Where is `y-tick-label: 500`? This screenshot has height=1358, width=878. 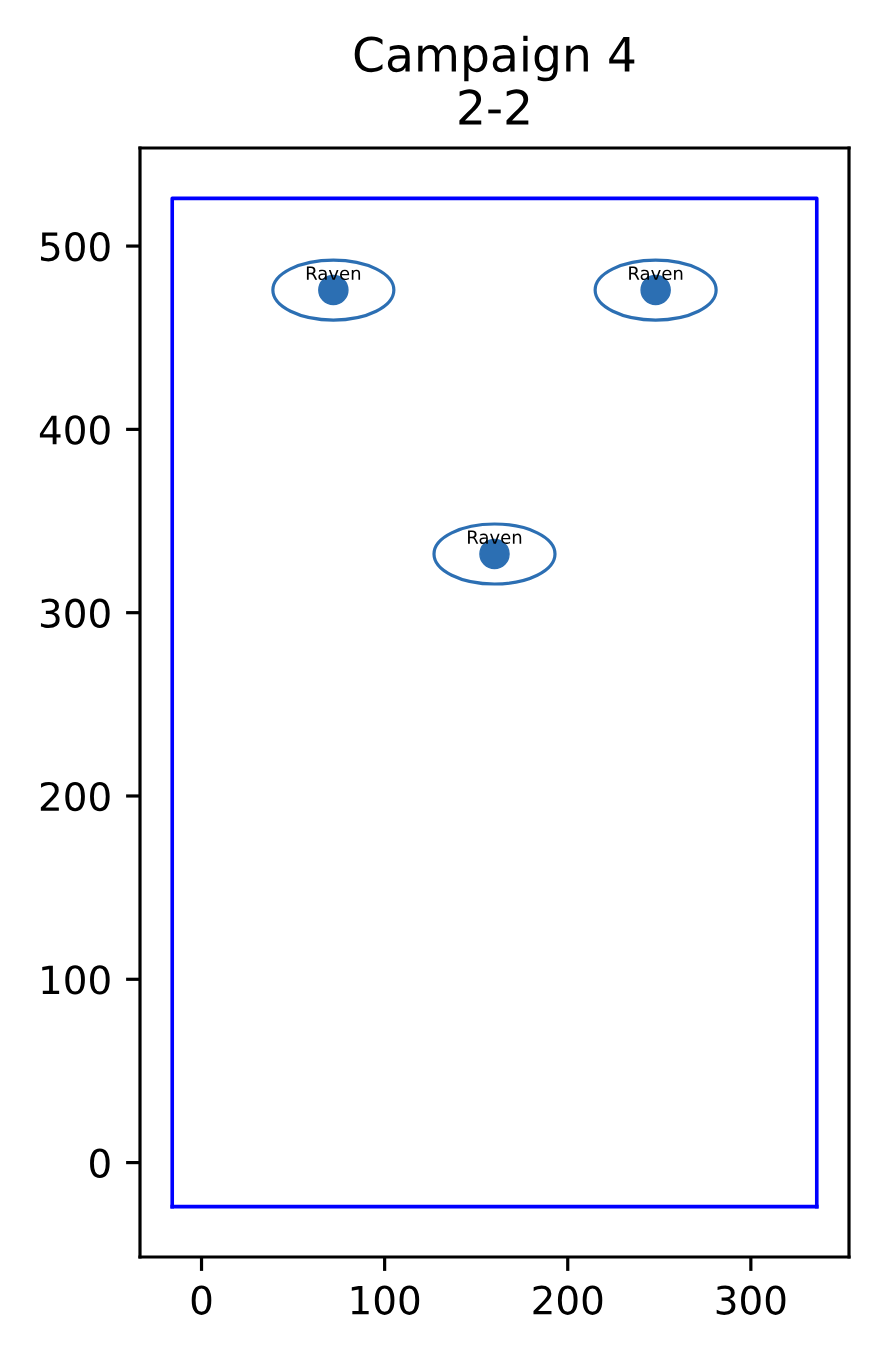 y-tick-label: 500 is located at coordinates (75, 246).